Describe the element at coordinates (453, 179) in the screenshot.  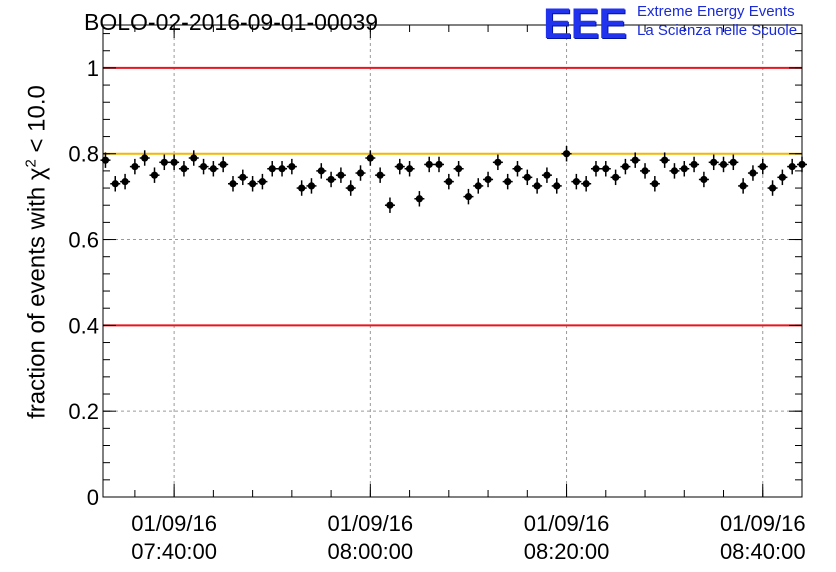
I see `data-points` at that location.